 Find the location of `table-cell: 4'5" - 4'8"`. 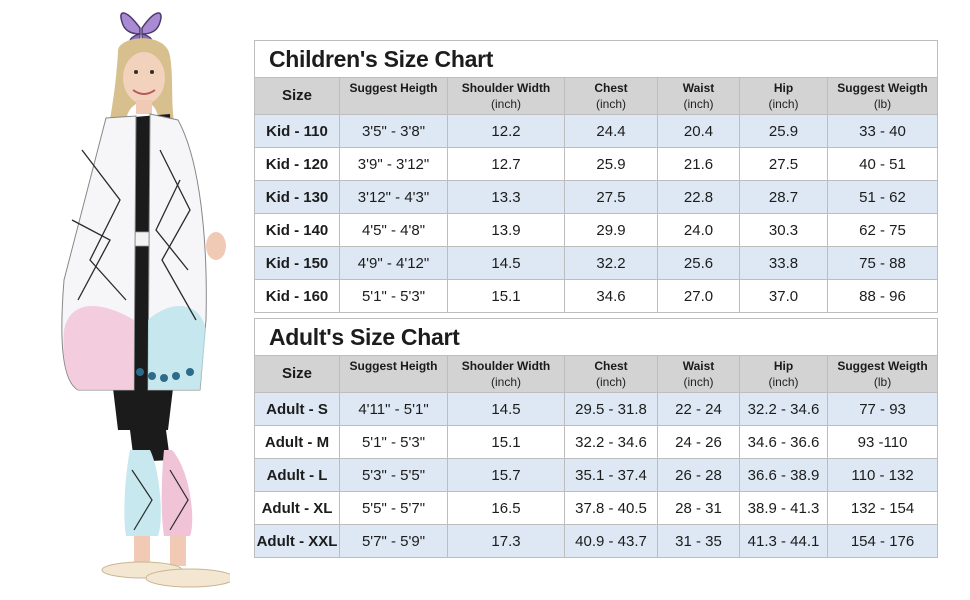

table-cell: 4'5" - 4'8" is located at coordinates (393, 230).